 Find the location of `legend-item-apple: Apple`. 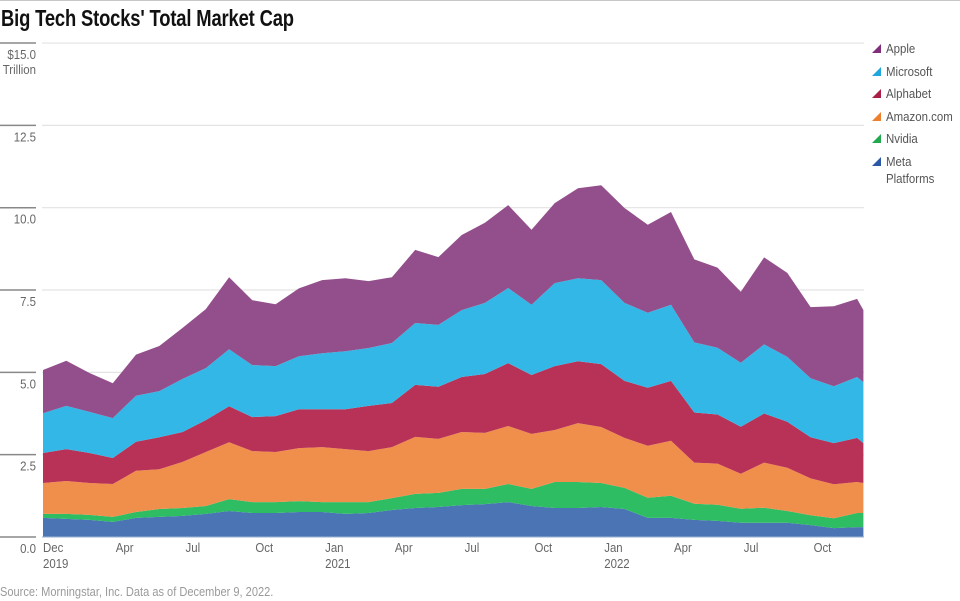

legend-item-apple: Apple is located at coordinates (916, 51).